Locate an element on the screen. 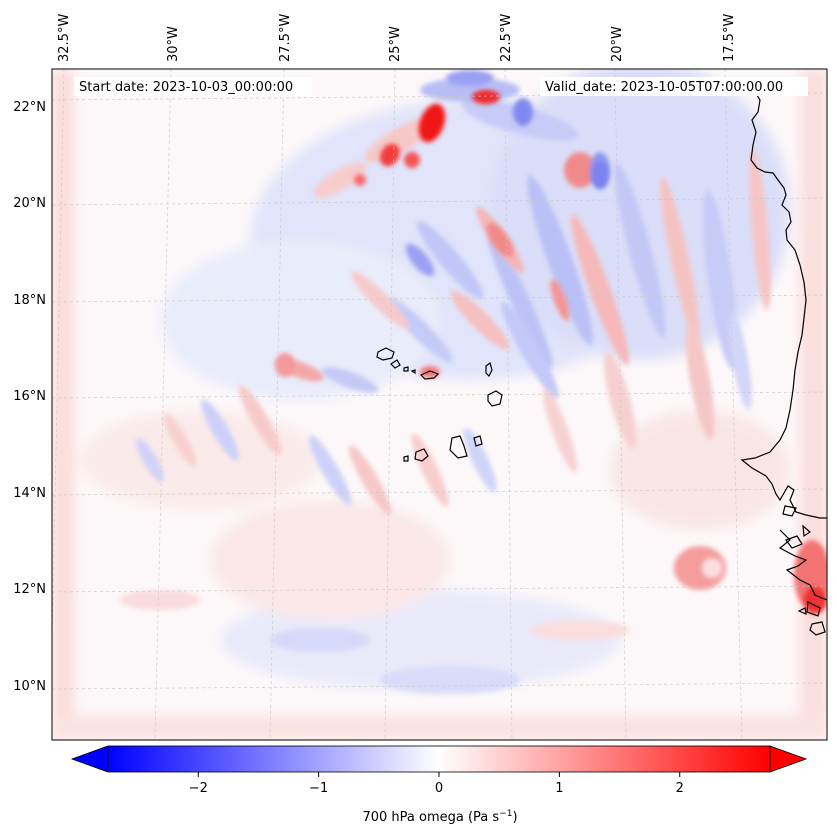  lat-tick-label: 20°N is located at coordinates (29, 203).